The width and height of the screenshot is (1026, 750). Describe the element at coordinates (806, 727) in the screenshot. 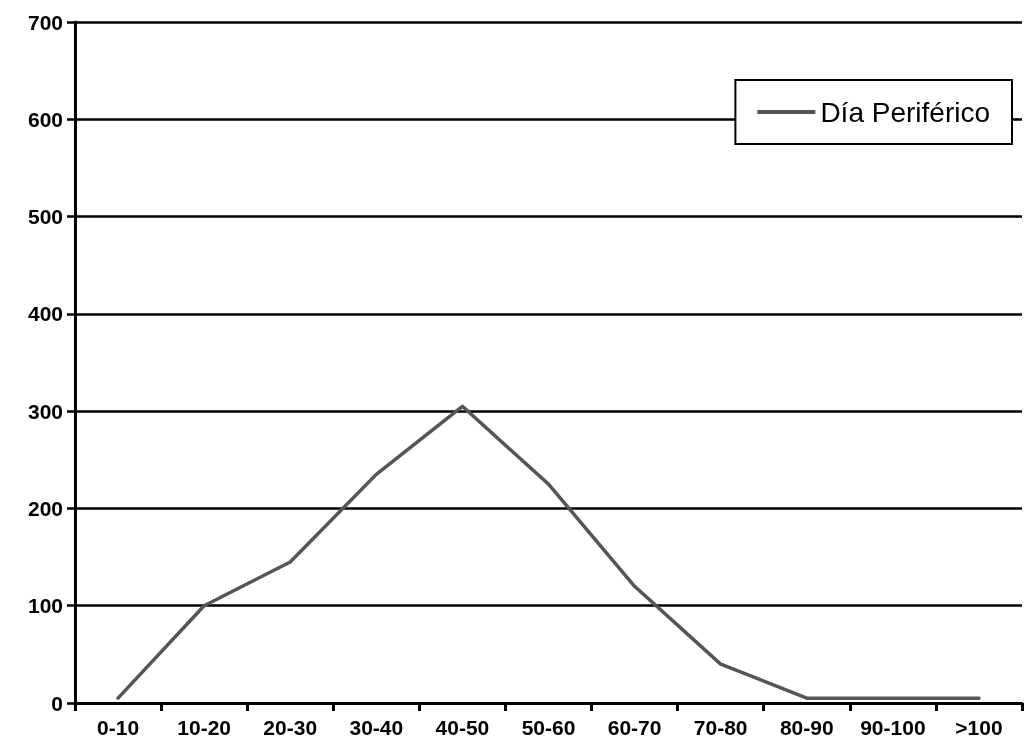

I see `x-tick-label: 80-90` at that location.